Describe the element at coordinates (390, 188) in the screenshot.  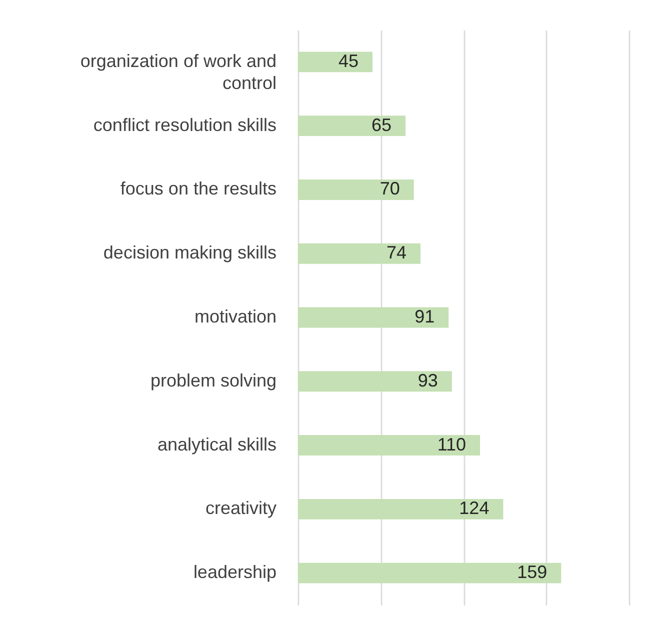
I see `data-label: 70` at that location.